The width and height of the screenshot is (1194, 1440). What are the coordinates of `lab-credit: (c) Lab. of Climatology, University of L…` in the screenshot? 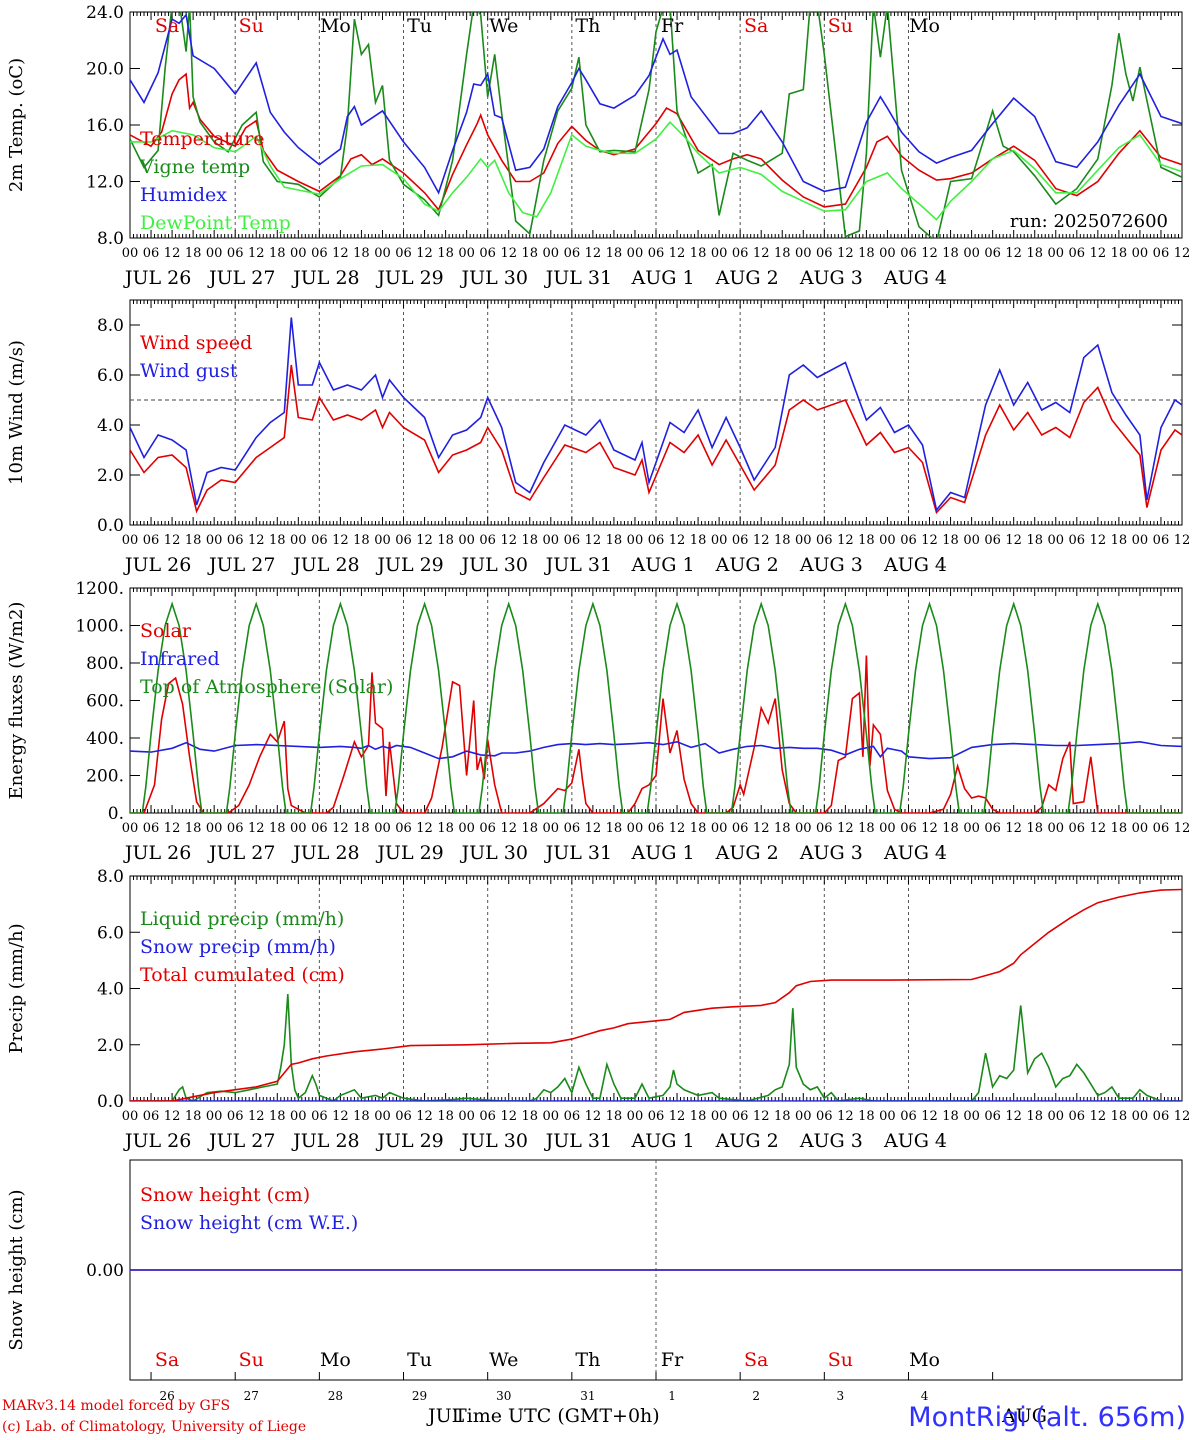 It's located at (154, 1427).